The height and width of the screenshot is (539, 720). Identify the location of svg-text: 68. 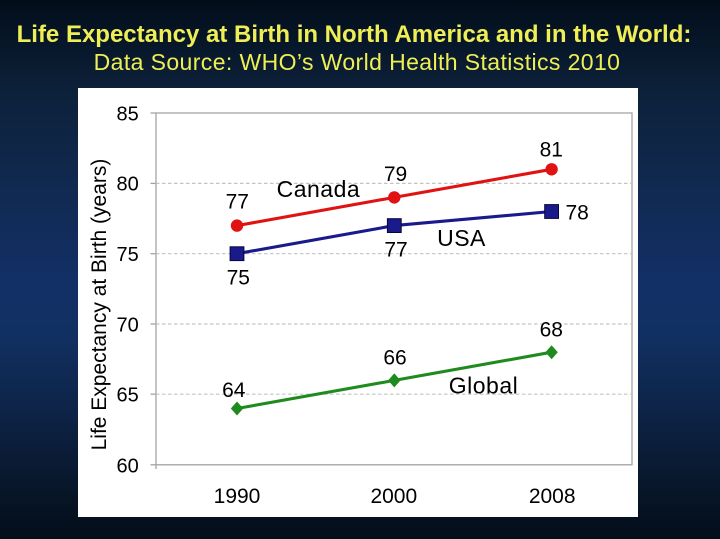
(551, 329).